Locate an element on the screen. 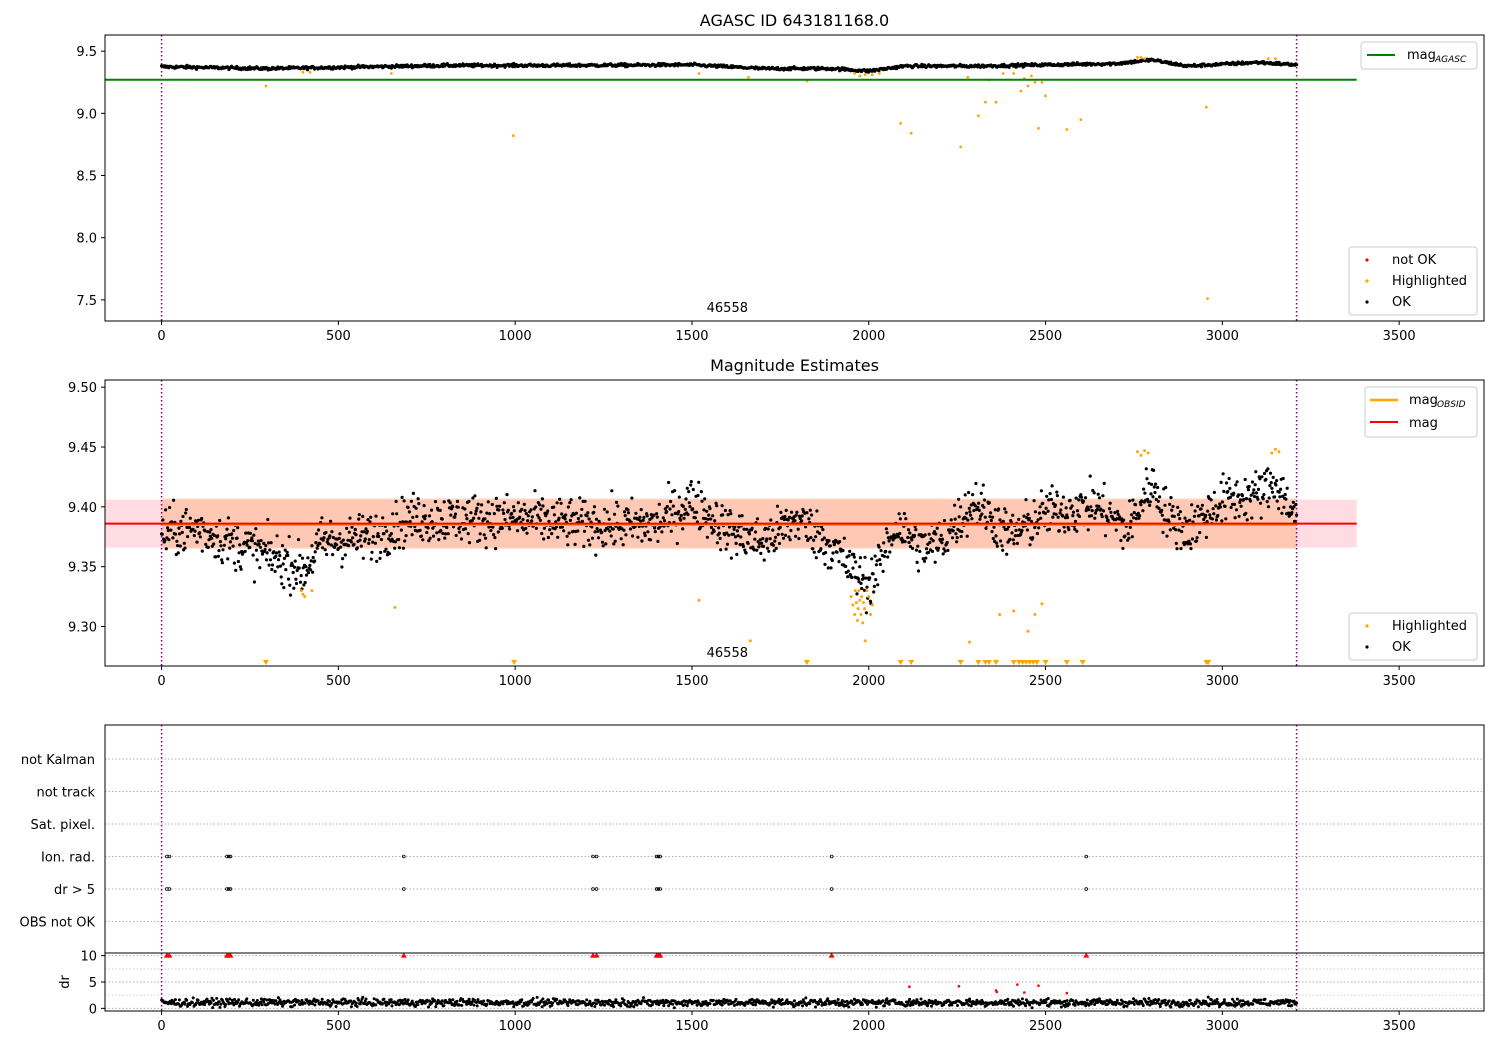  legend-marker is located at coordinates (1367, 626).